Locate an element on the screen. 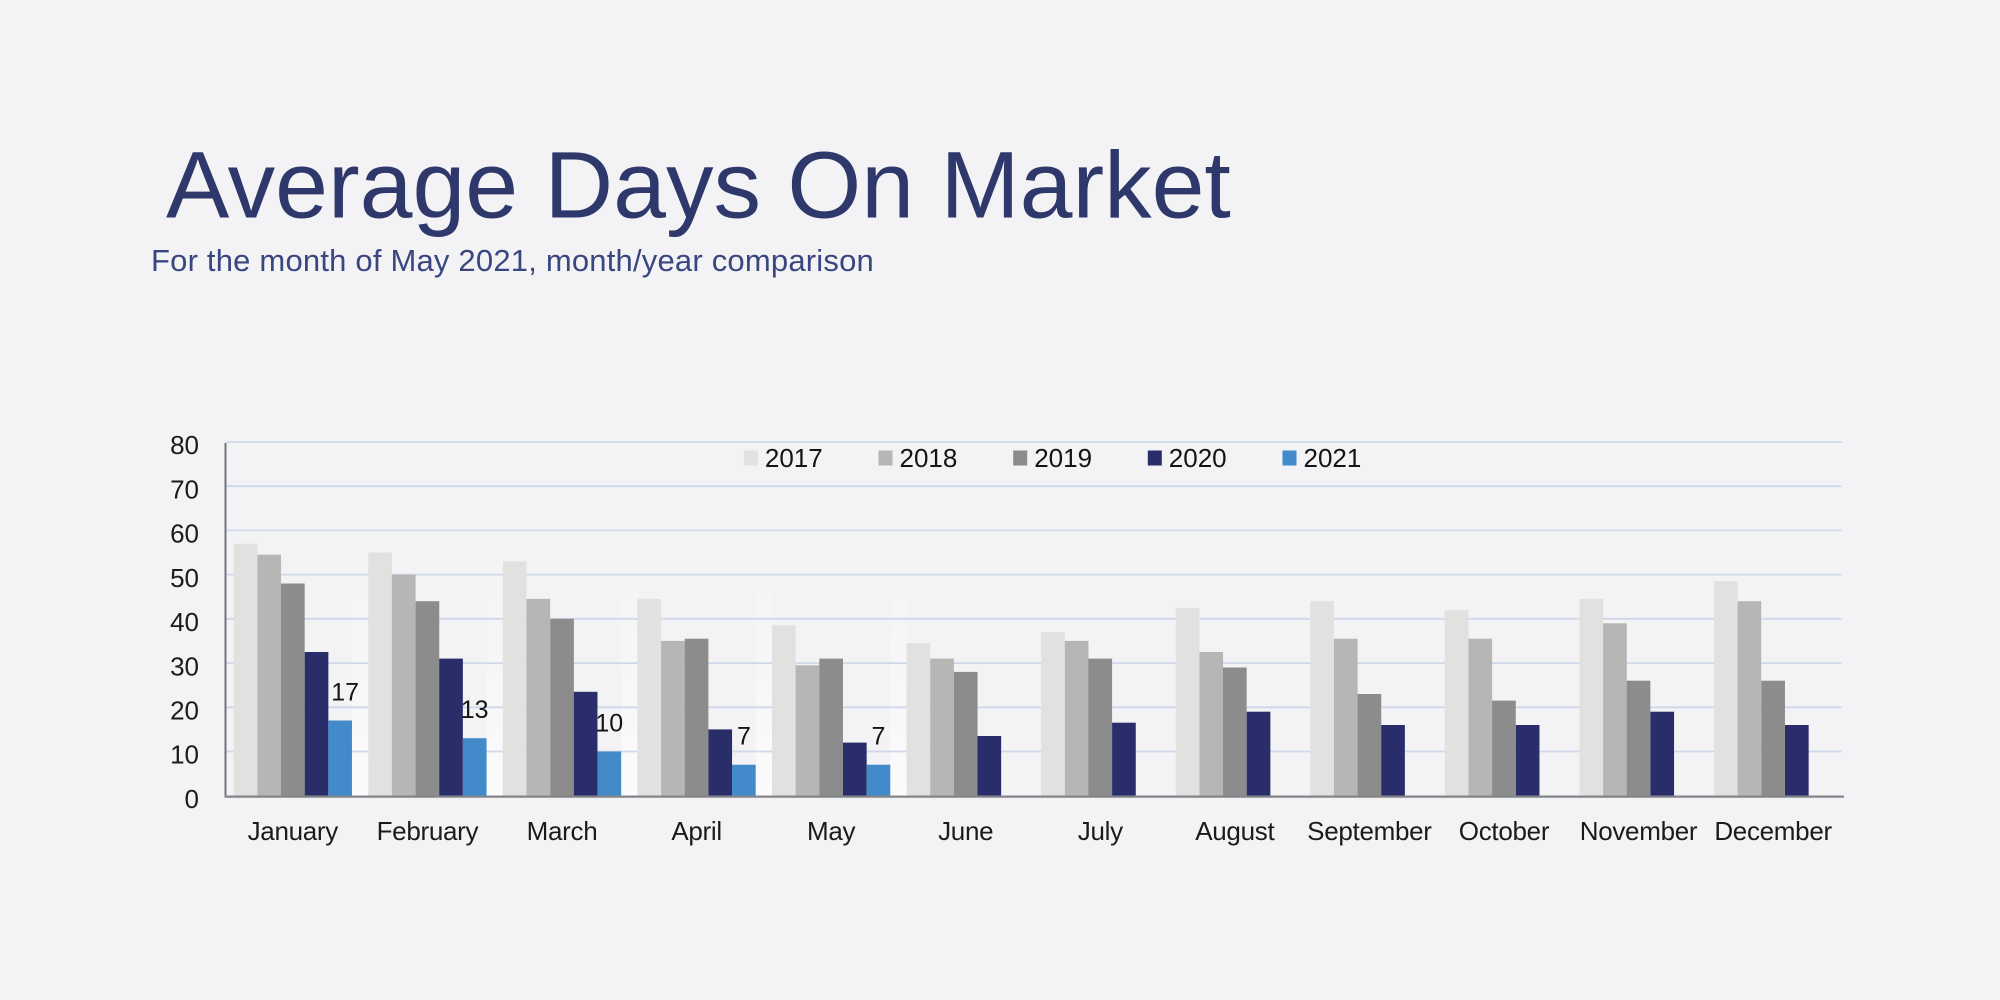  svg-text: Average Days On Market is located at coordinates (698, 186).